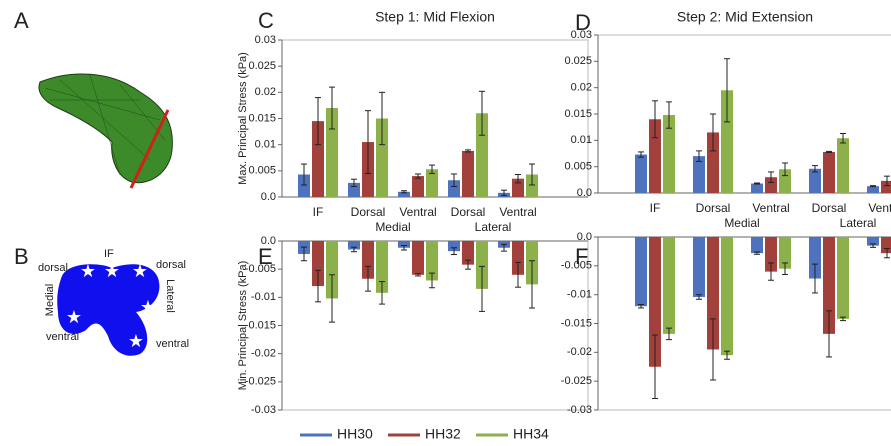 This screenshot has width=891, height=446. I want to click on diagram-label: Lateral, so click(170, 296).